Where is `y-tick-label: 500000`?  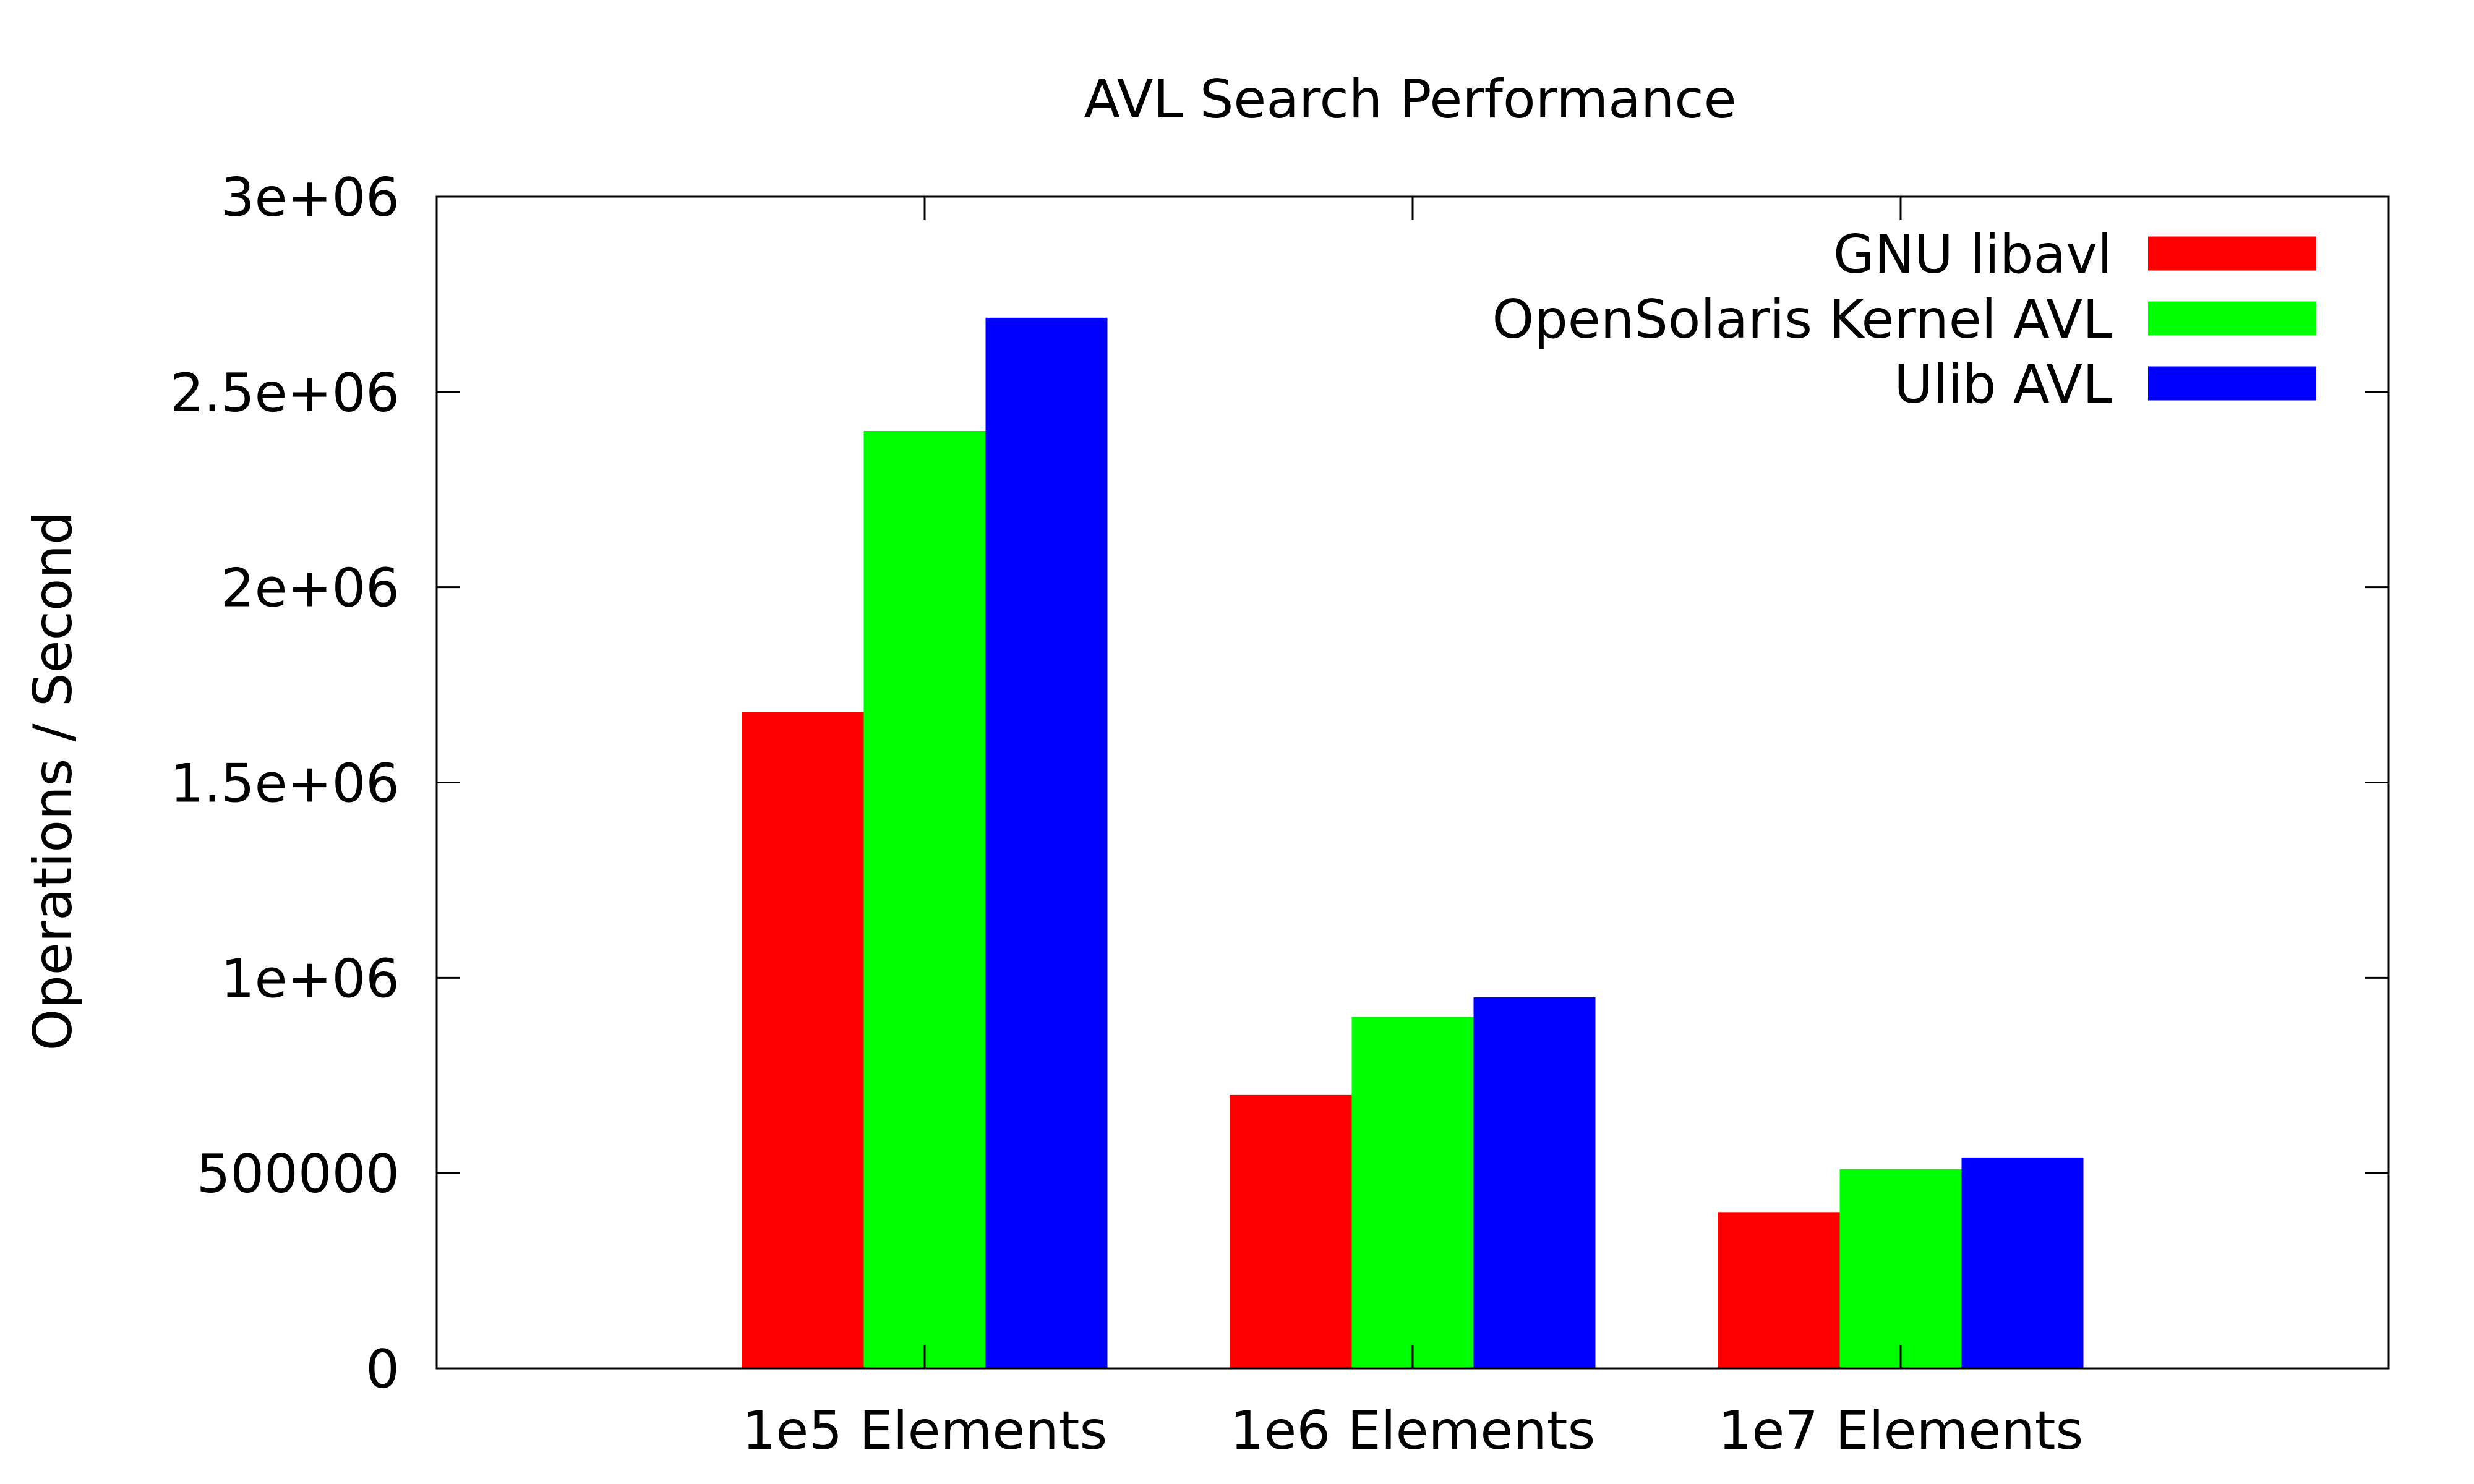
y-tick-label: 500000 is located at coordinates (298, 1174).